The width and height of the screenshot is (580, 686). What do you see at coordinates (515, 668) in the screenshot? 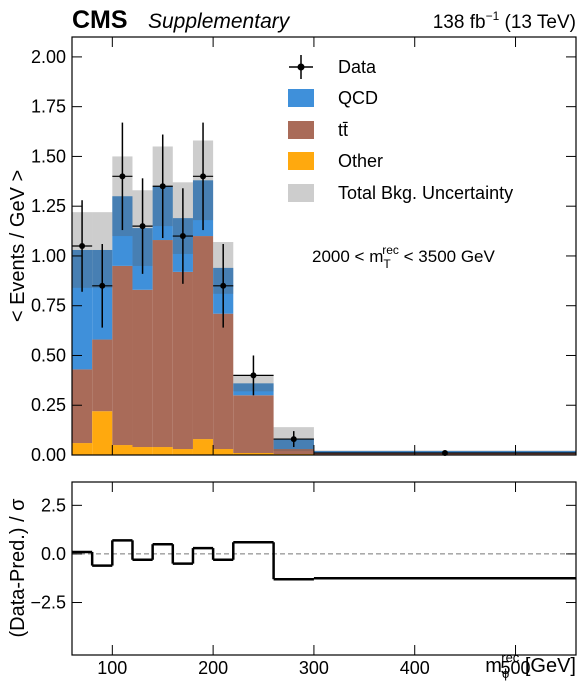
I see `x-tick-label: 500` at bounding box center [515, 668].